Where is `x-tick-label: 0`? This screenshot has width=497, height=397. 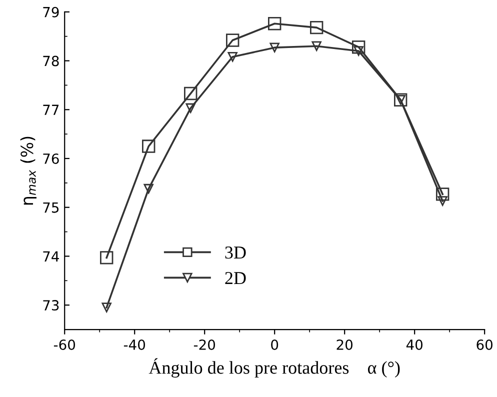 x-tick-label: 0 is located at coordinates (274, 344).